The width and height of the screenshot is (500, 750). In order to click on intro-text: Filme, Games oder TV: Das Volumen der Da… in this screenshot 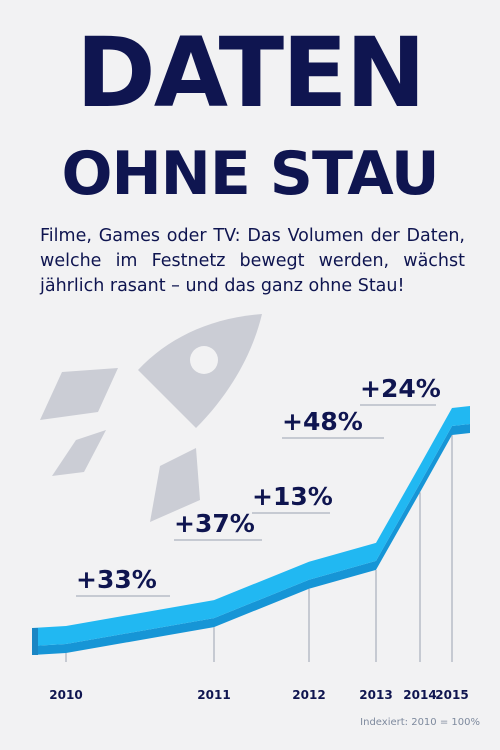, I will do `click(252, 261)`.